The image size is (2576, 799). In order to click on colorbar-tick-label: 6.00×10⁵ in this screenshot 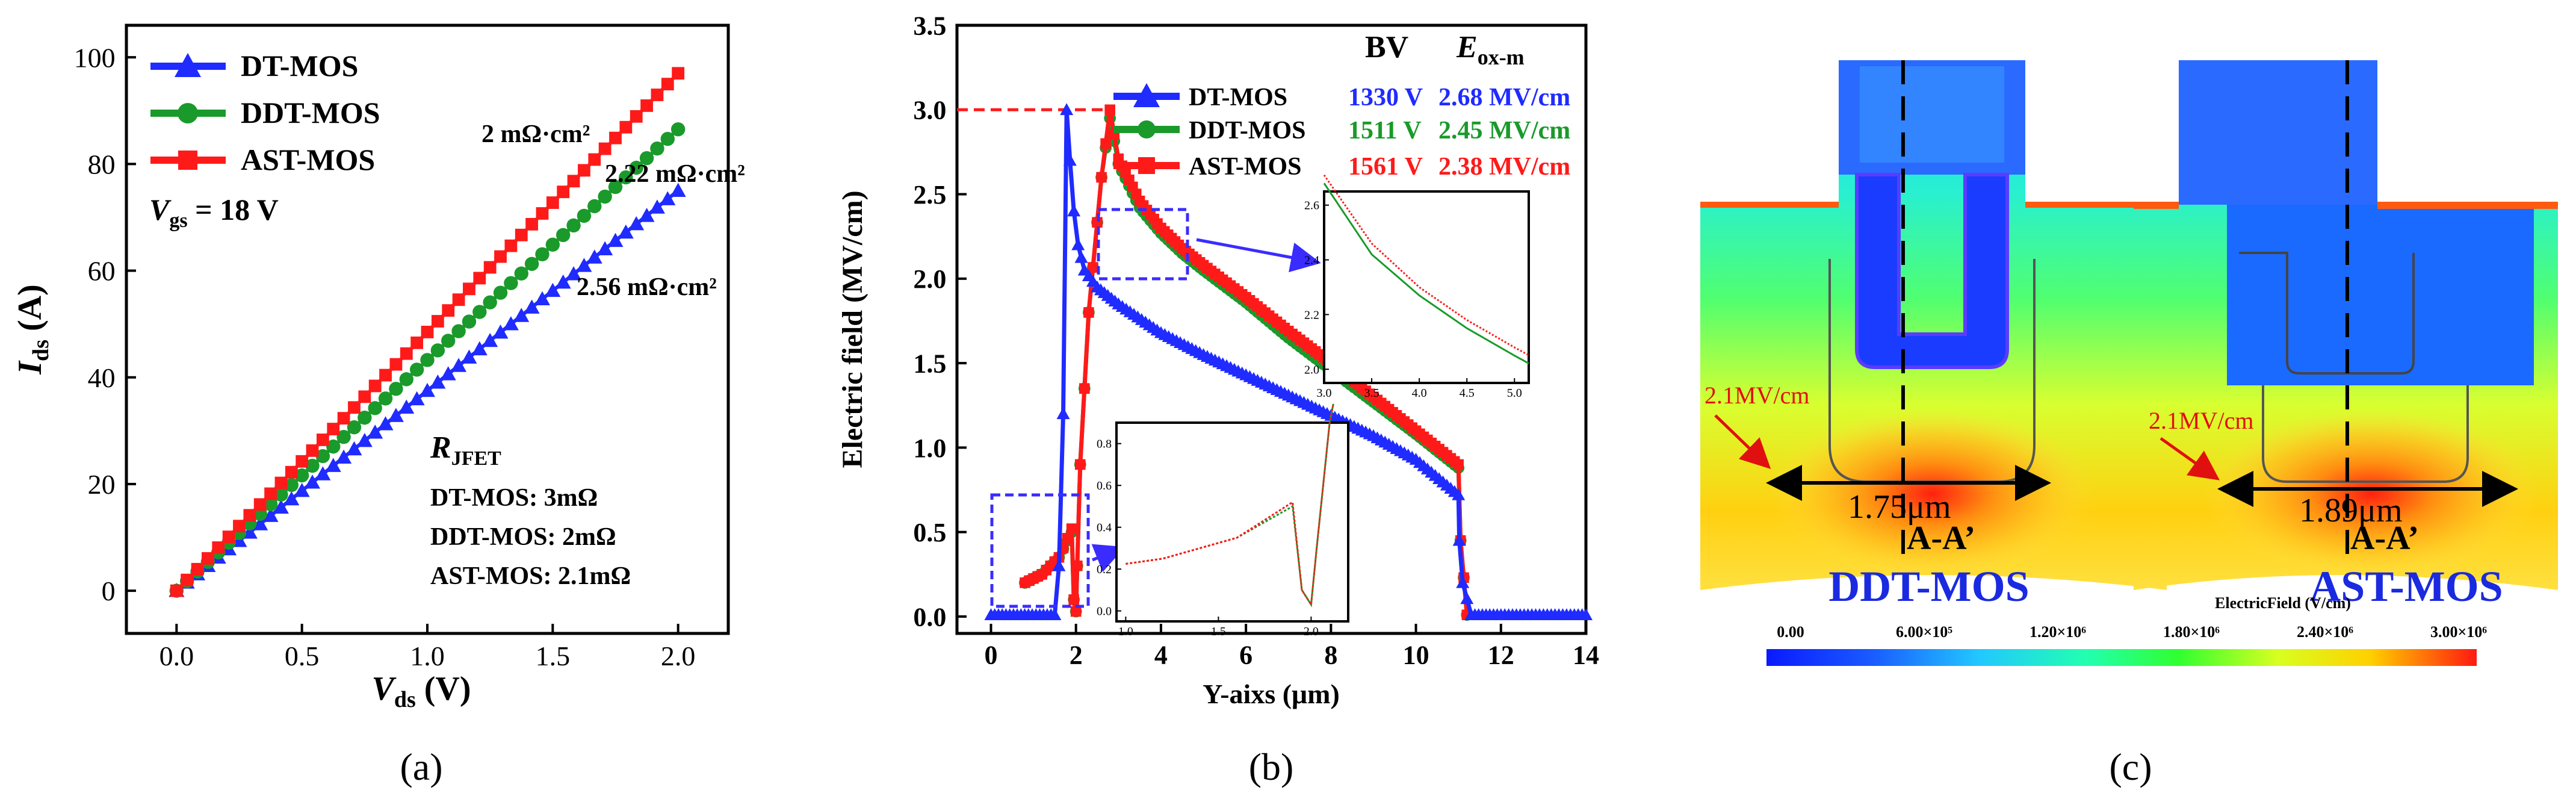, I will do `click(1924, 632)`.